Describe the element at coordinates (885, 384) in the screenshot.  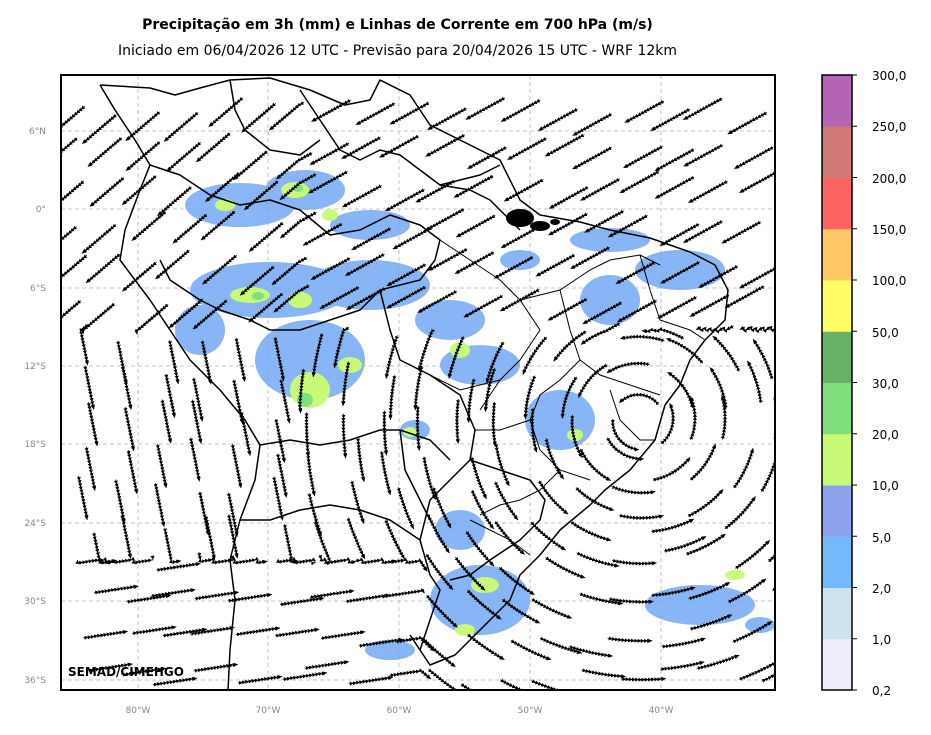
I see `colorbar-label: 30,0` at that location.